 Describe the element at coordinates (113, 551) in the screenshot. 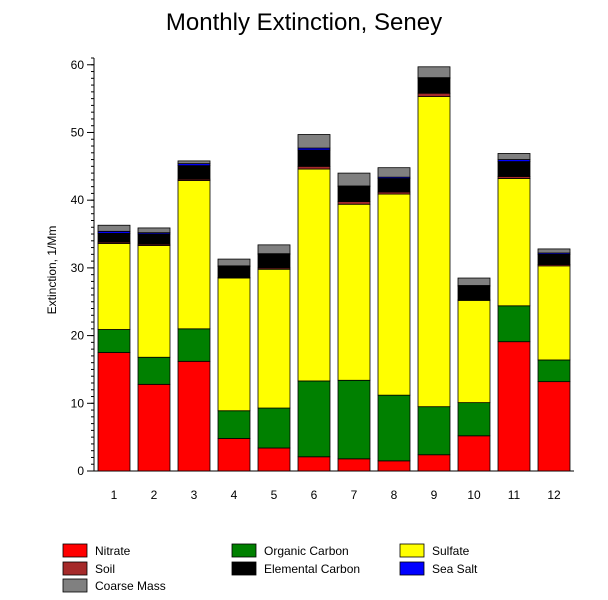

I see `legend-label: Nitrate` at that location.